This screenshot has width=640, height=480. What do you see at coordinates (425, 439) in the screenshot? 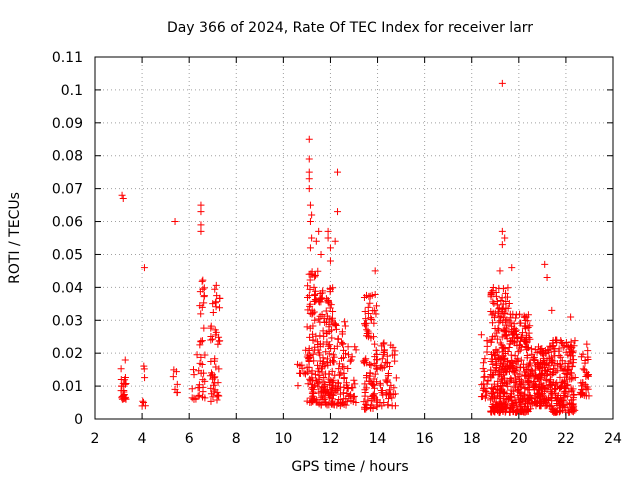
I see `x-tick-label: 16` at bounding box center [425, 439].